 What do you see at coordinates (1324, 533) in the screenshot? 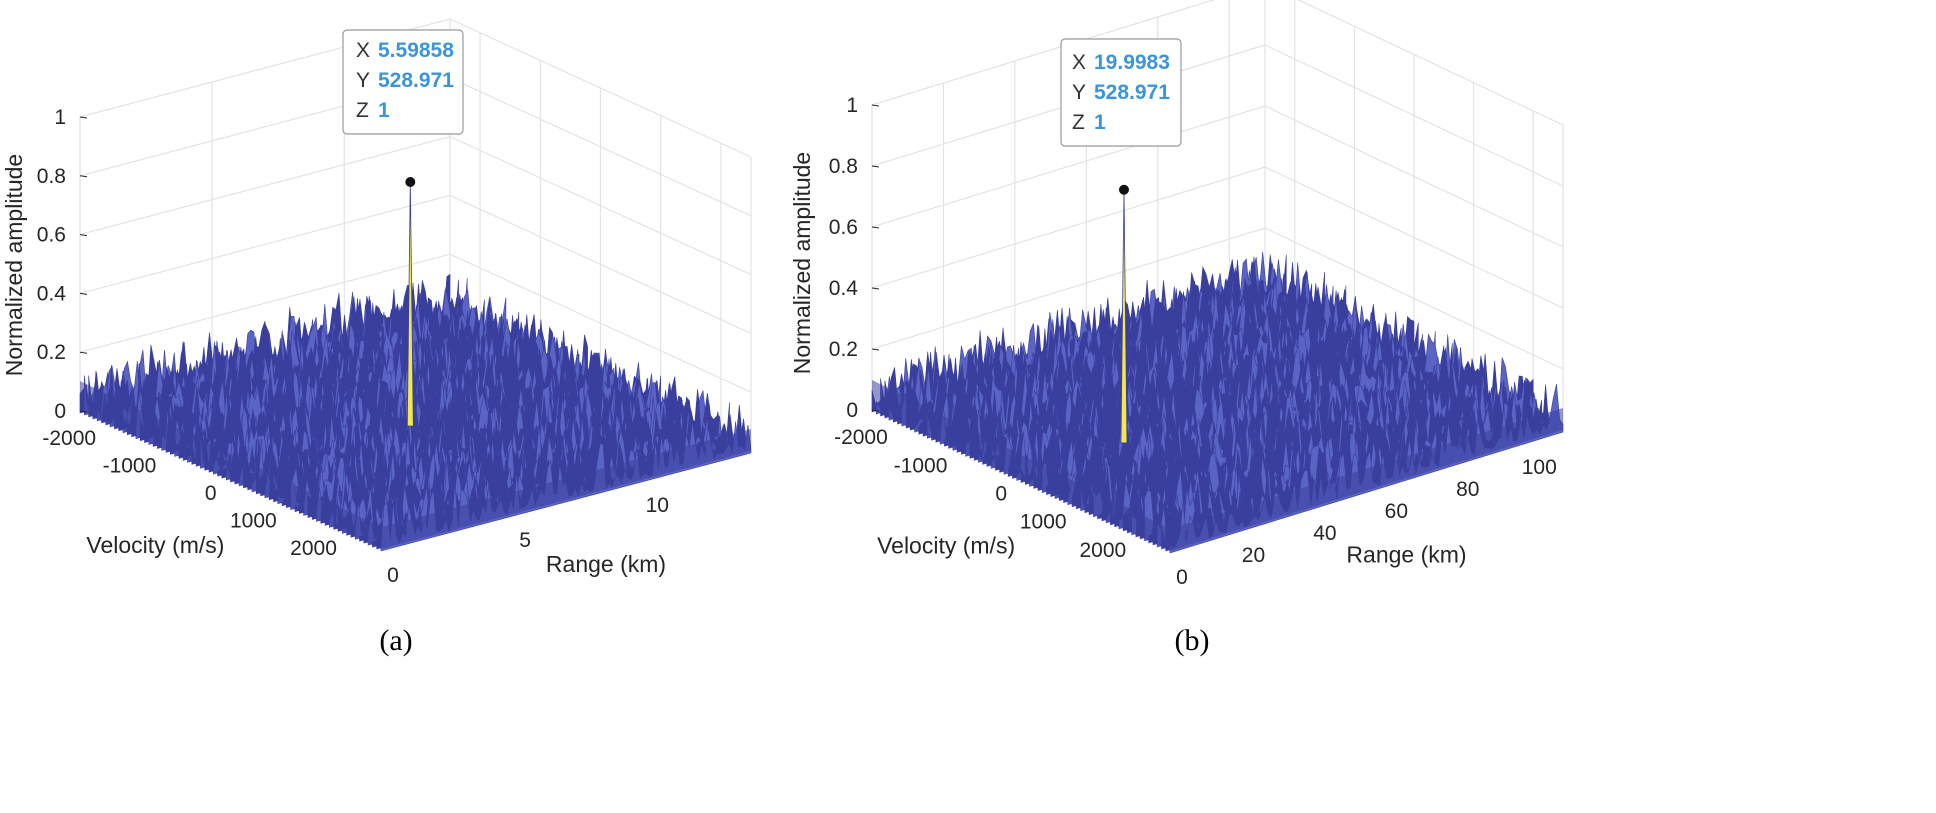
I see `x-tick-label: 40` at bounding box center [1324, 533].